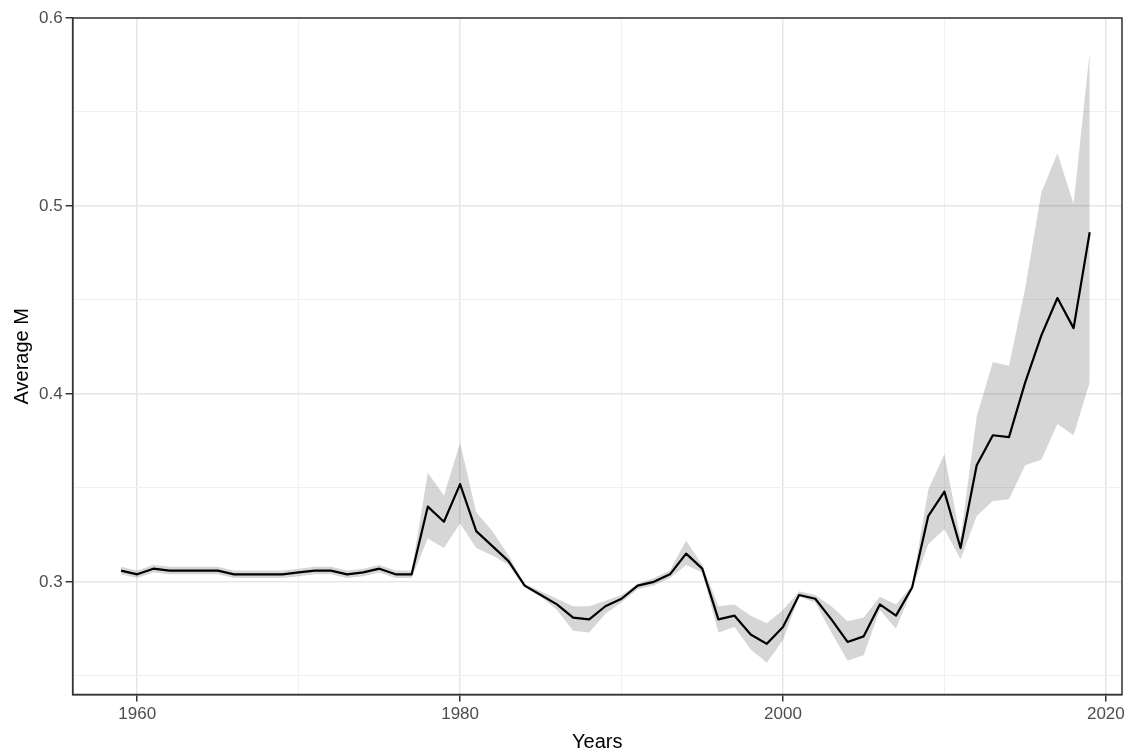  I want to click on x-axis-title: Years, so click(597, 740).